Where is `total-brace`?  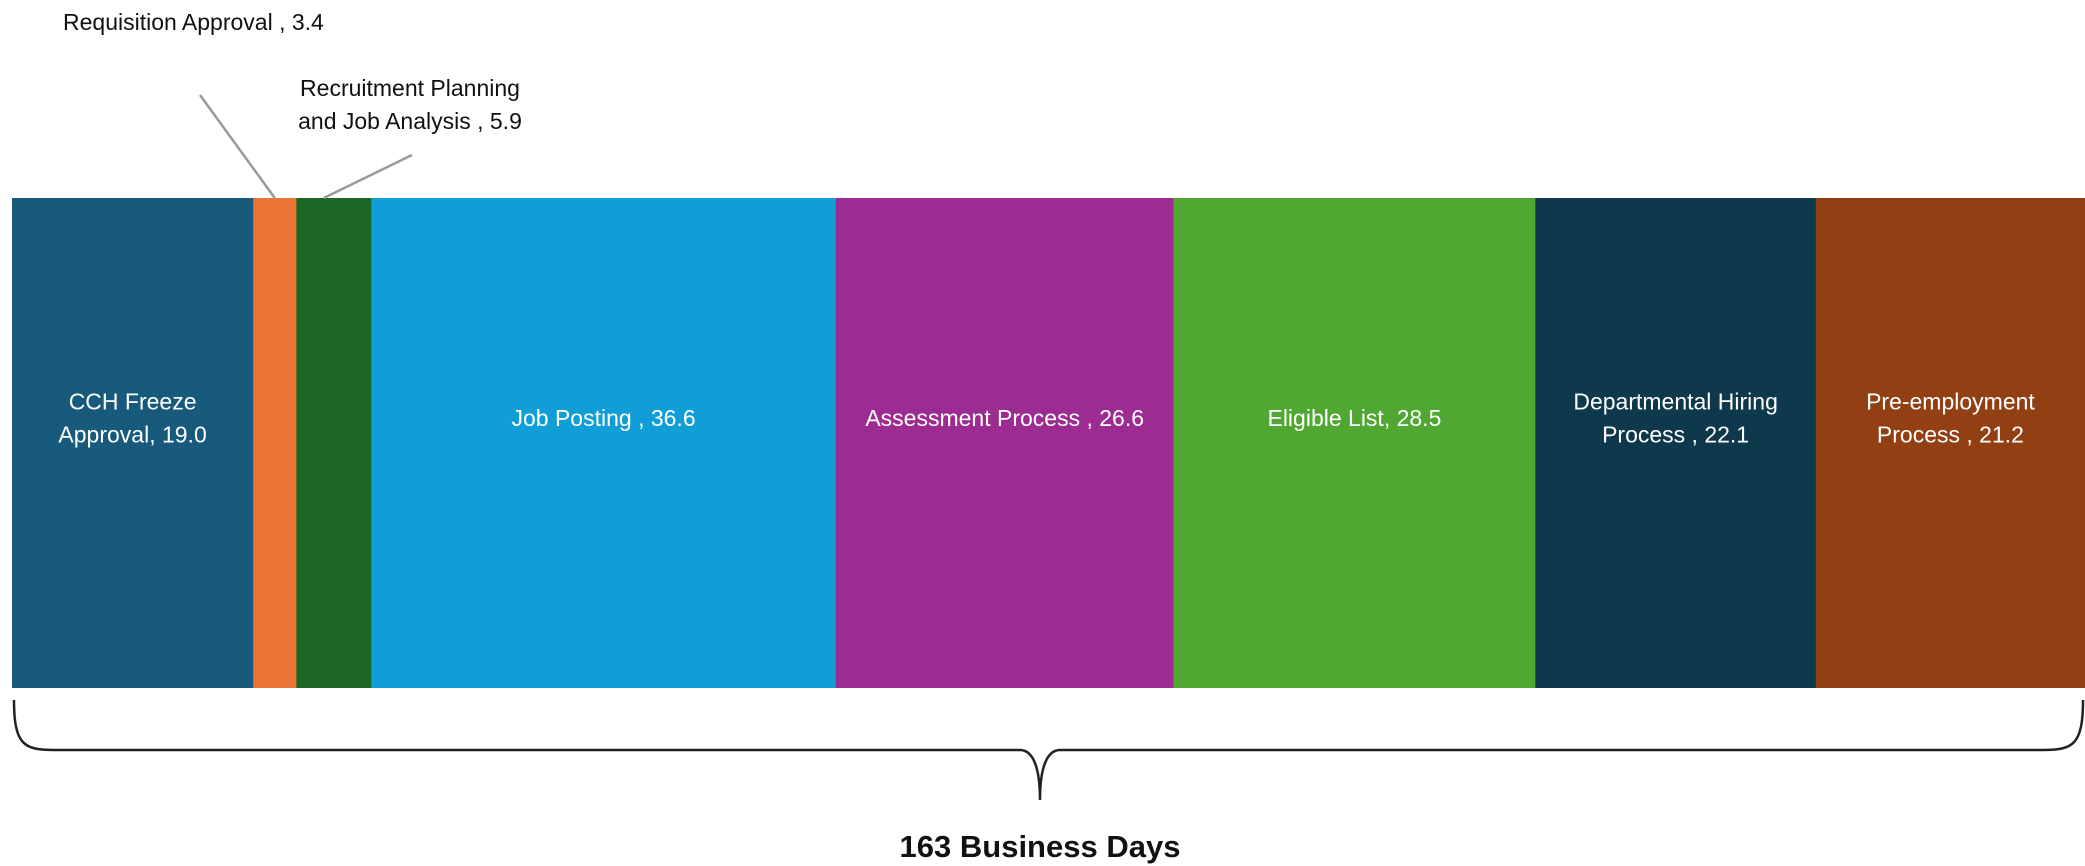 total-brace is located at coordinates (1048, 750).